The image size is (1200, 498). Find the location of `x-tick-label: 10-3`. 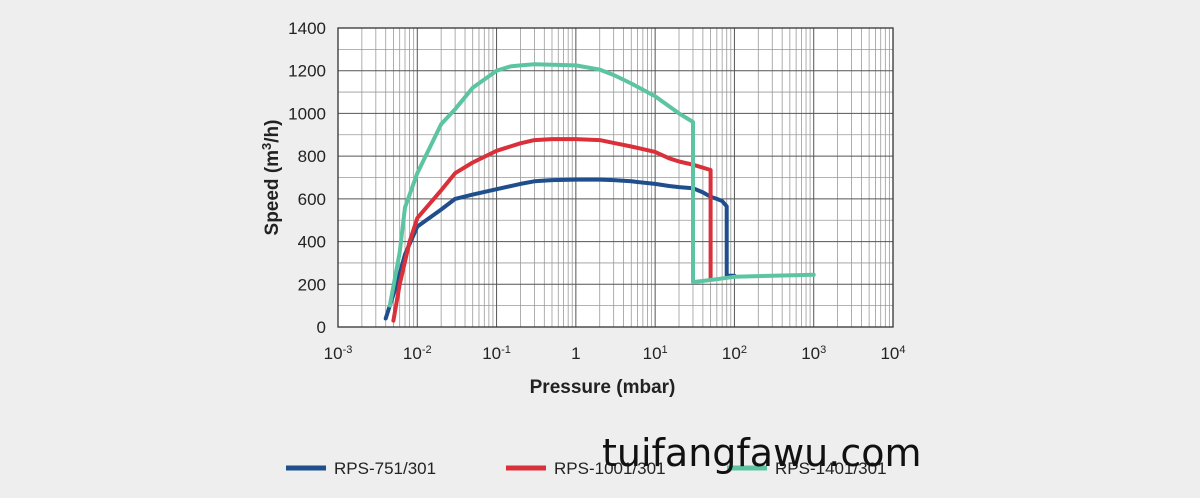

x-tick-label: 10-3 is located at coordinates (338, 353).